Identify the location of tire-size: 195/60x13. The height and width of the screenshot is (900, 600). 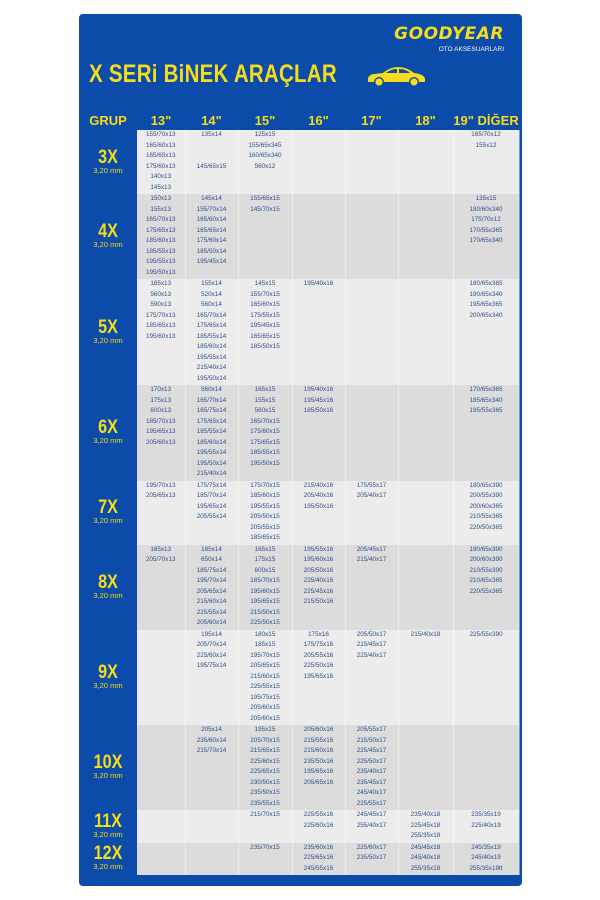
(161, 336).